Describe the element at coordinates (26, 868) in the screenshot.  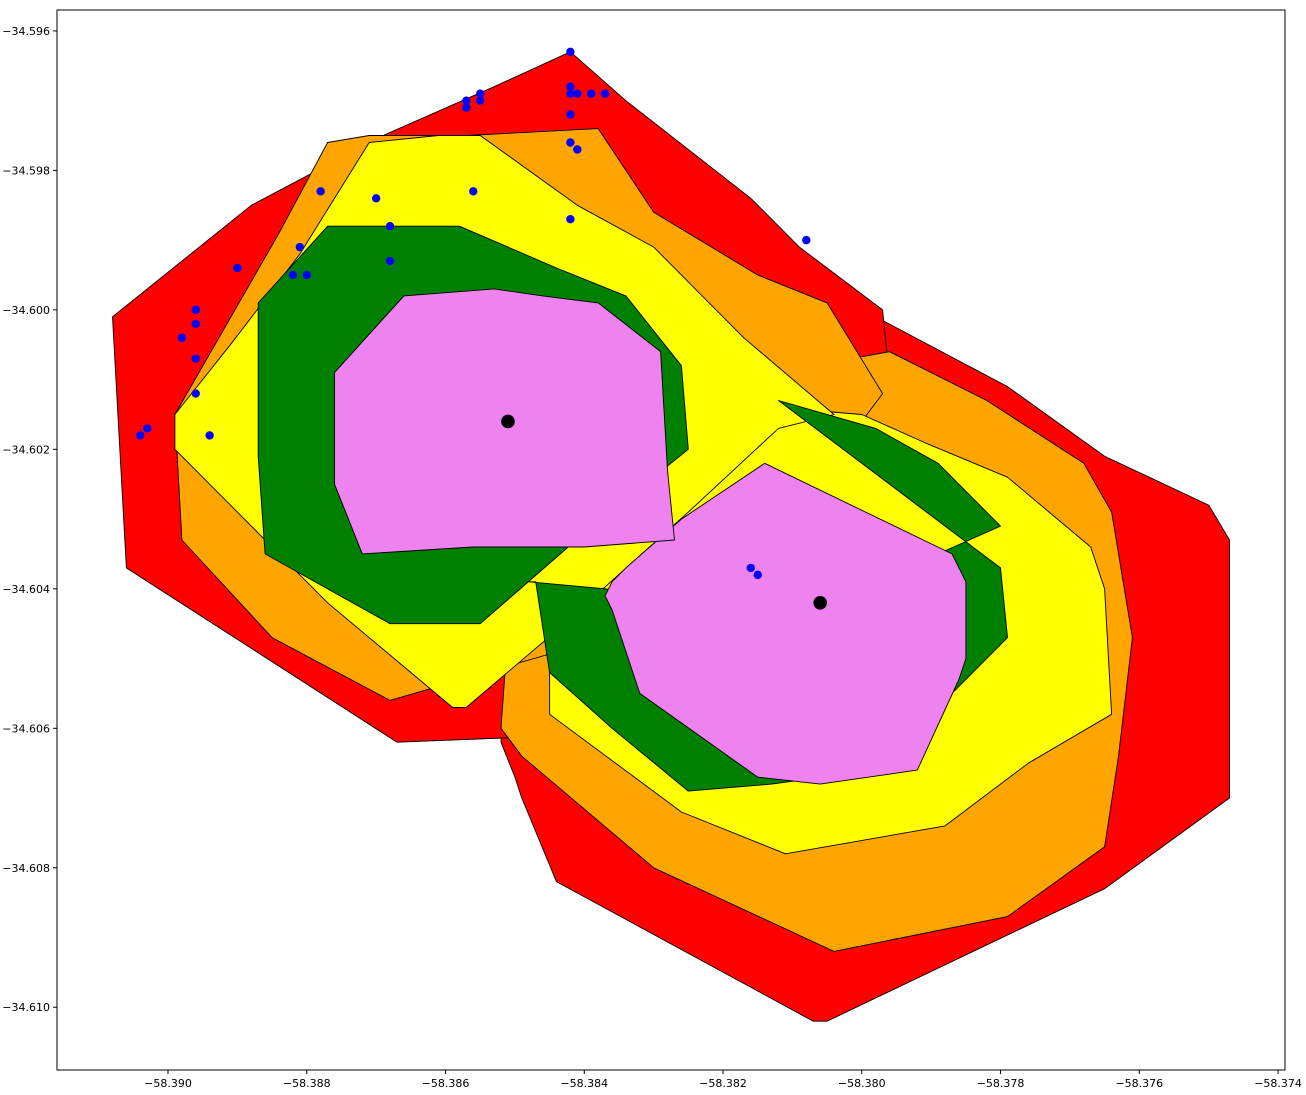
I see `y-tick-label: −34.608` at that location.